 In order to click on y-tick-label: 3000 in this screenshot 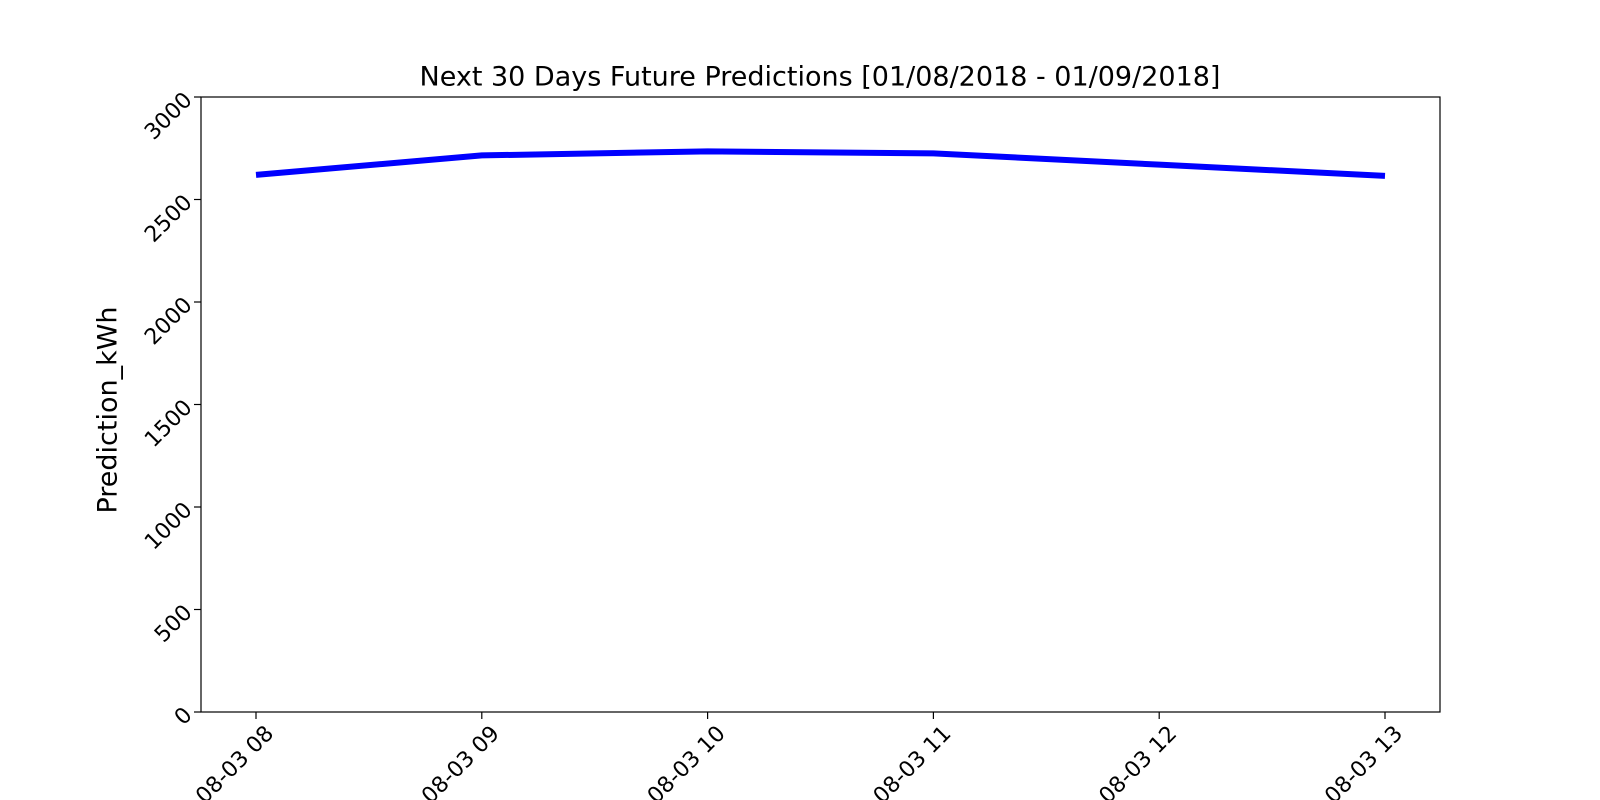, I will do `click(168, 116)`.